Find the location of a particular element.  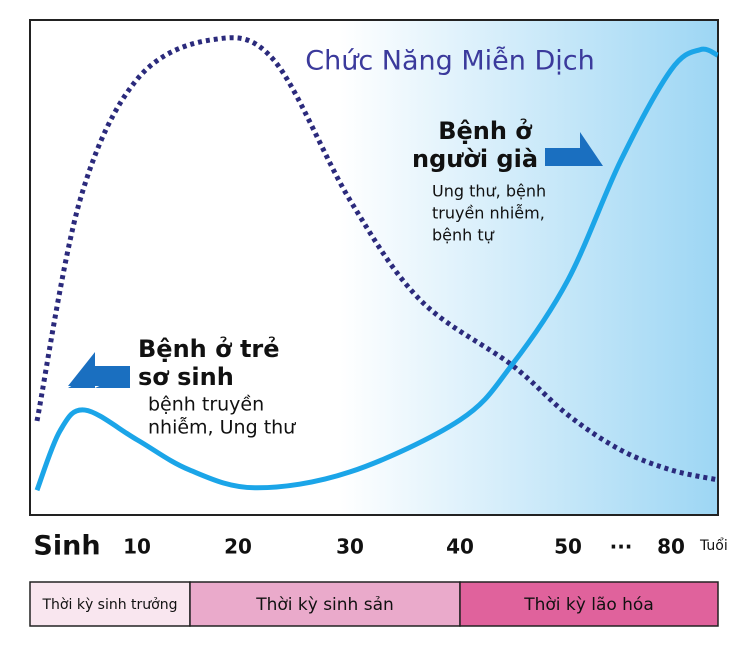

annotation-text: nhiễm, Ung thư is located at coordinates (222, 427).